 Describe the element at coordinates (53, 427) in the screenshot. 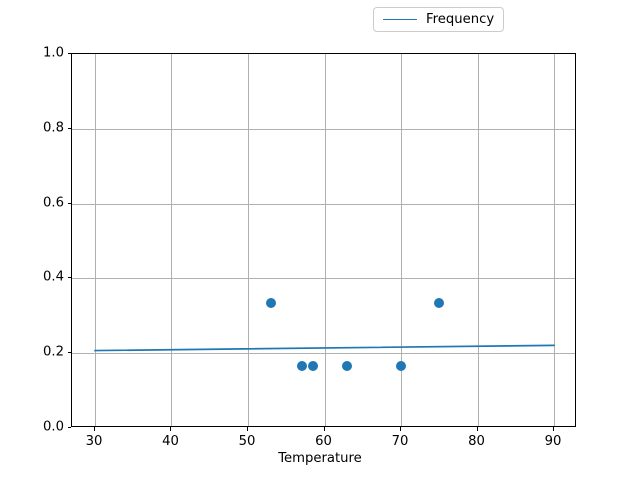

I see `y-tick-label: 0.0` at that location.